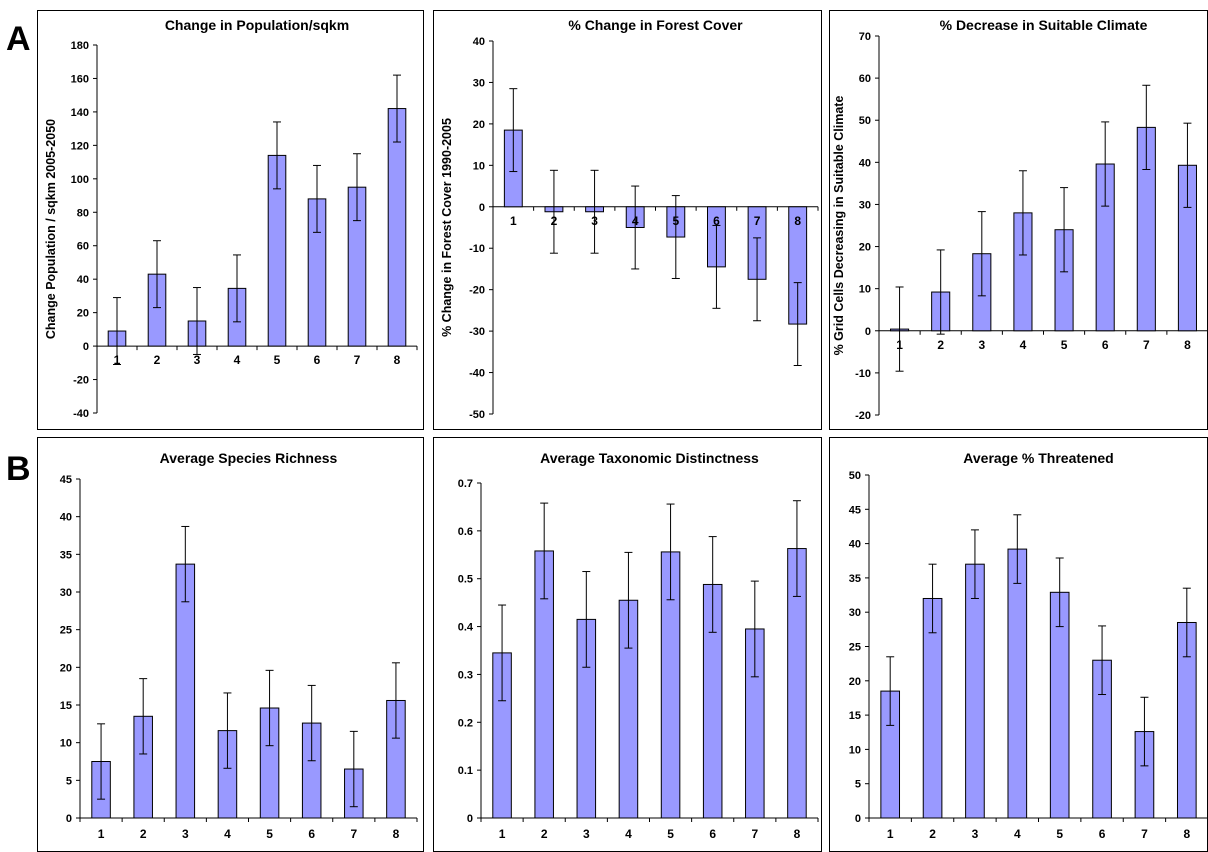 This screenshot has width=1208, height=852. What do you see at coordinates (477, 415) in the screenshot?
I see `y-tick-label: -50` at bounding box center [477, 415].